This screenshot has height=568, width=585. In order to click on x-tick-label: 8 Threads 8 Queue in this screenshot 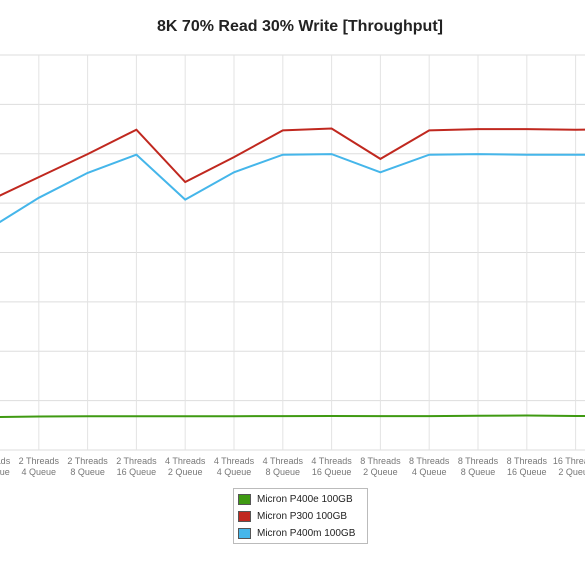, I will do `click(478, 466)`.